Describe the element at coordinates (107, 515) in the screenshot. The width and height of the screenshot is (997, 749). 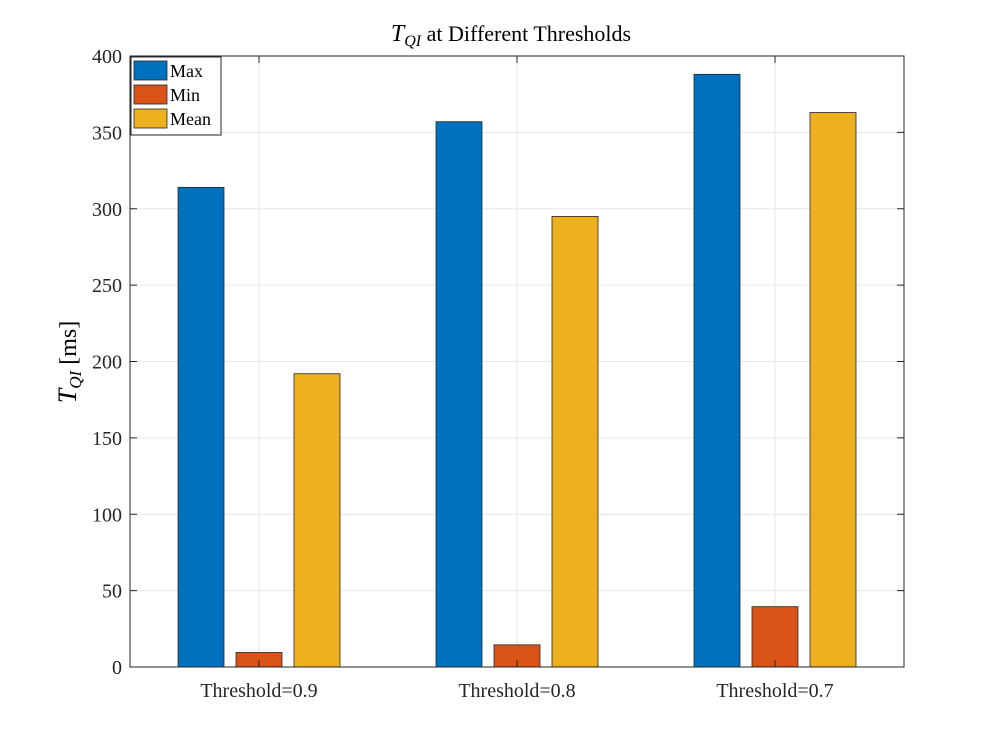
I see `y-tick-label: 100` at that location.